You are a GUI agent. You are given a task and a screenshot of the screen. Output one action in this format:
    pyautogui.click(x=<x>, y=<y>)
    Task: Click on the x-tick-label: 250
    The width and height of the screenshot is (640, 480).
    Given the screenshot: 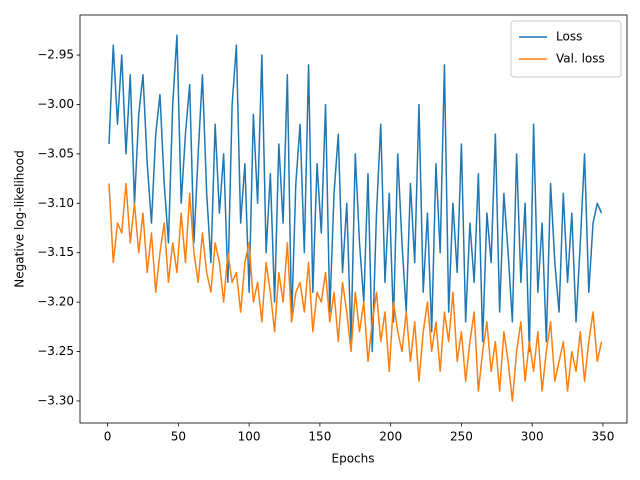 What is the action you would take?
    pyautogui.click(x=461, y=437)
    